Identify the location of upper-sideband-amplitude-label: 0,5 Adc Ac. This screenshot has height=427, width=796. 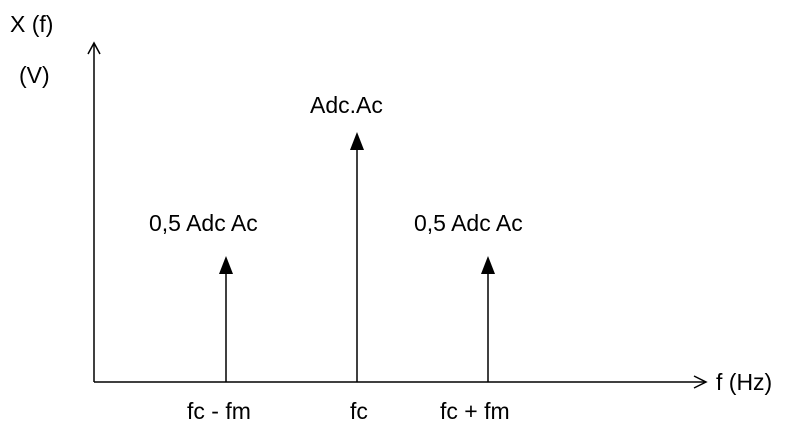
(468, 223).